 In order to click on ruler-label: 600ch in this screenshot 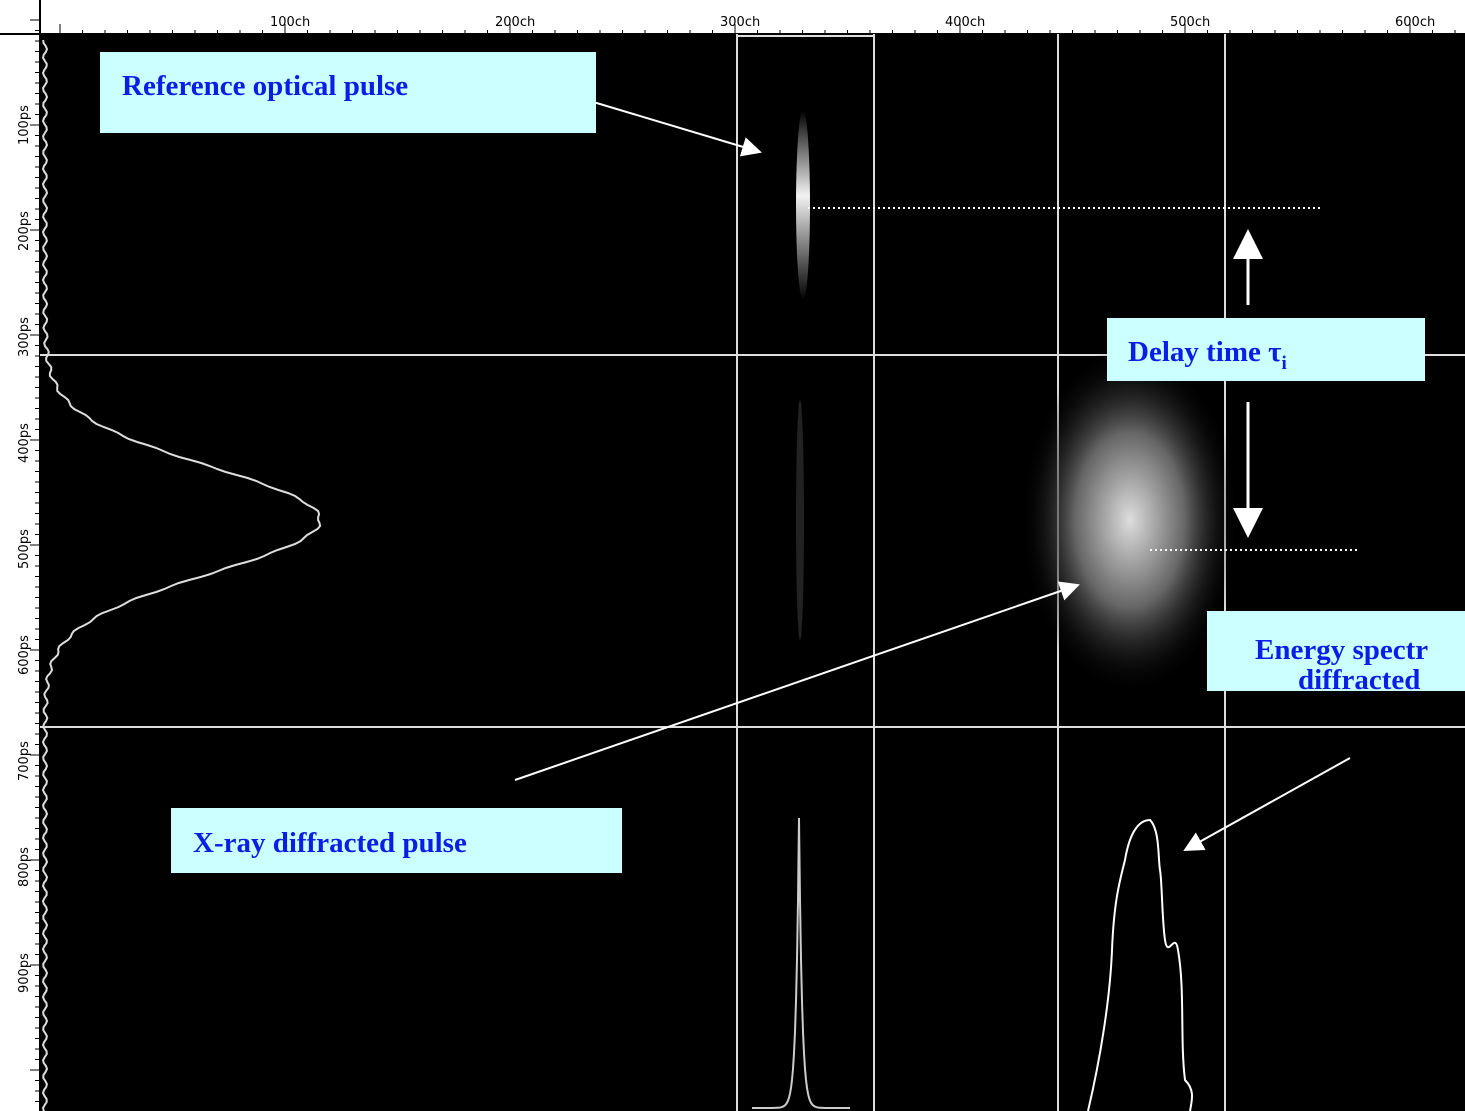, I will do `click(1415, 22)`.